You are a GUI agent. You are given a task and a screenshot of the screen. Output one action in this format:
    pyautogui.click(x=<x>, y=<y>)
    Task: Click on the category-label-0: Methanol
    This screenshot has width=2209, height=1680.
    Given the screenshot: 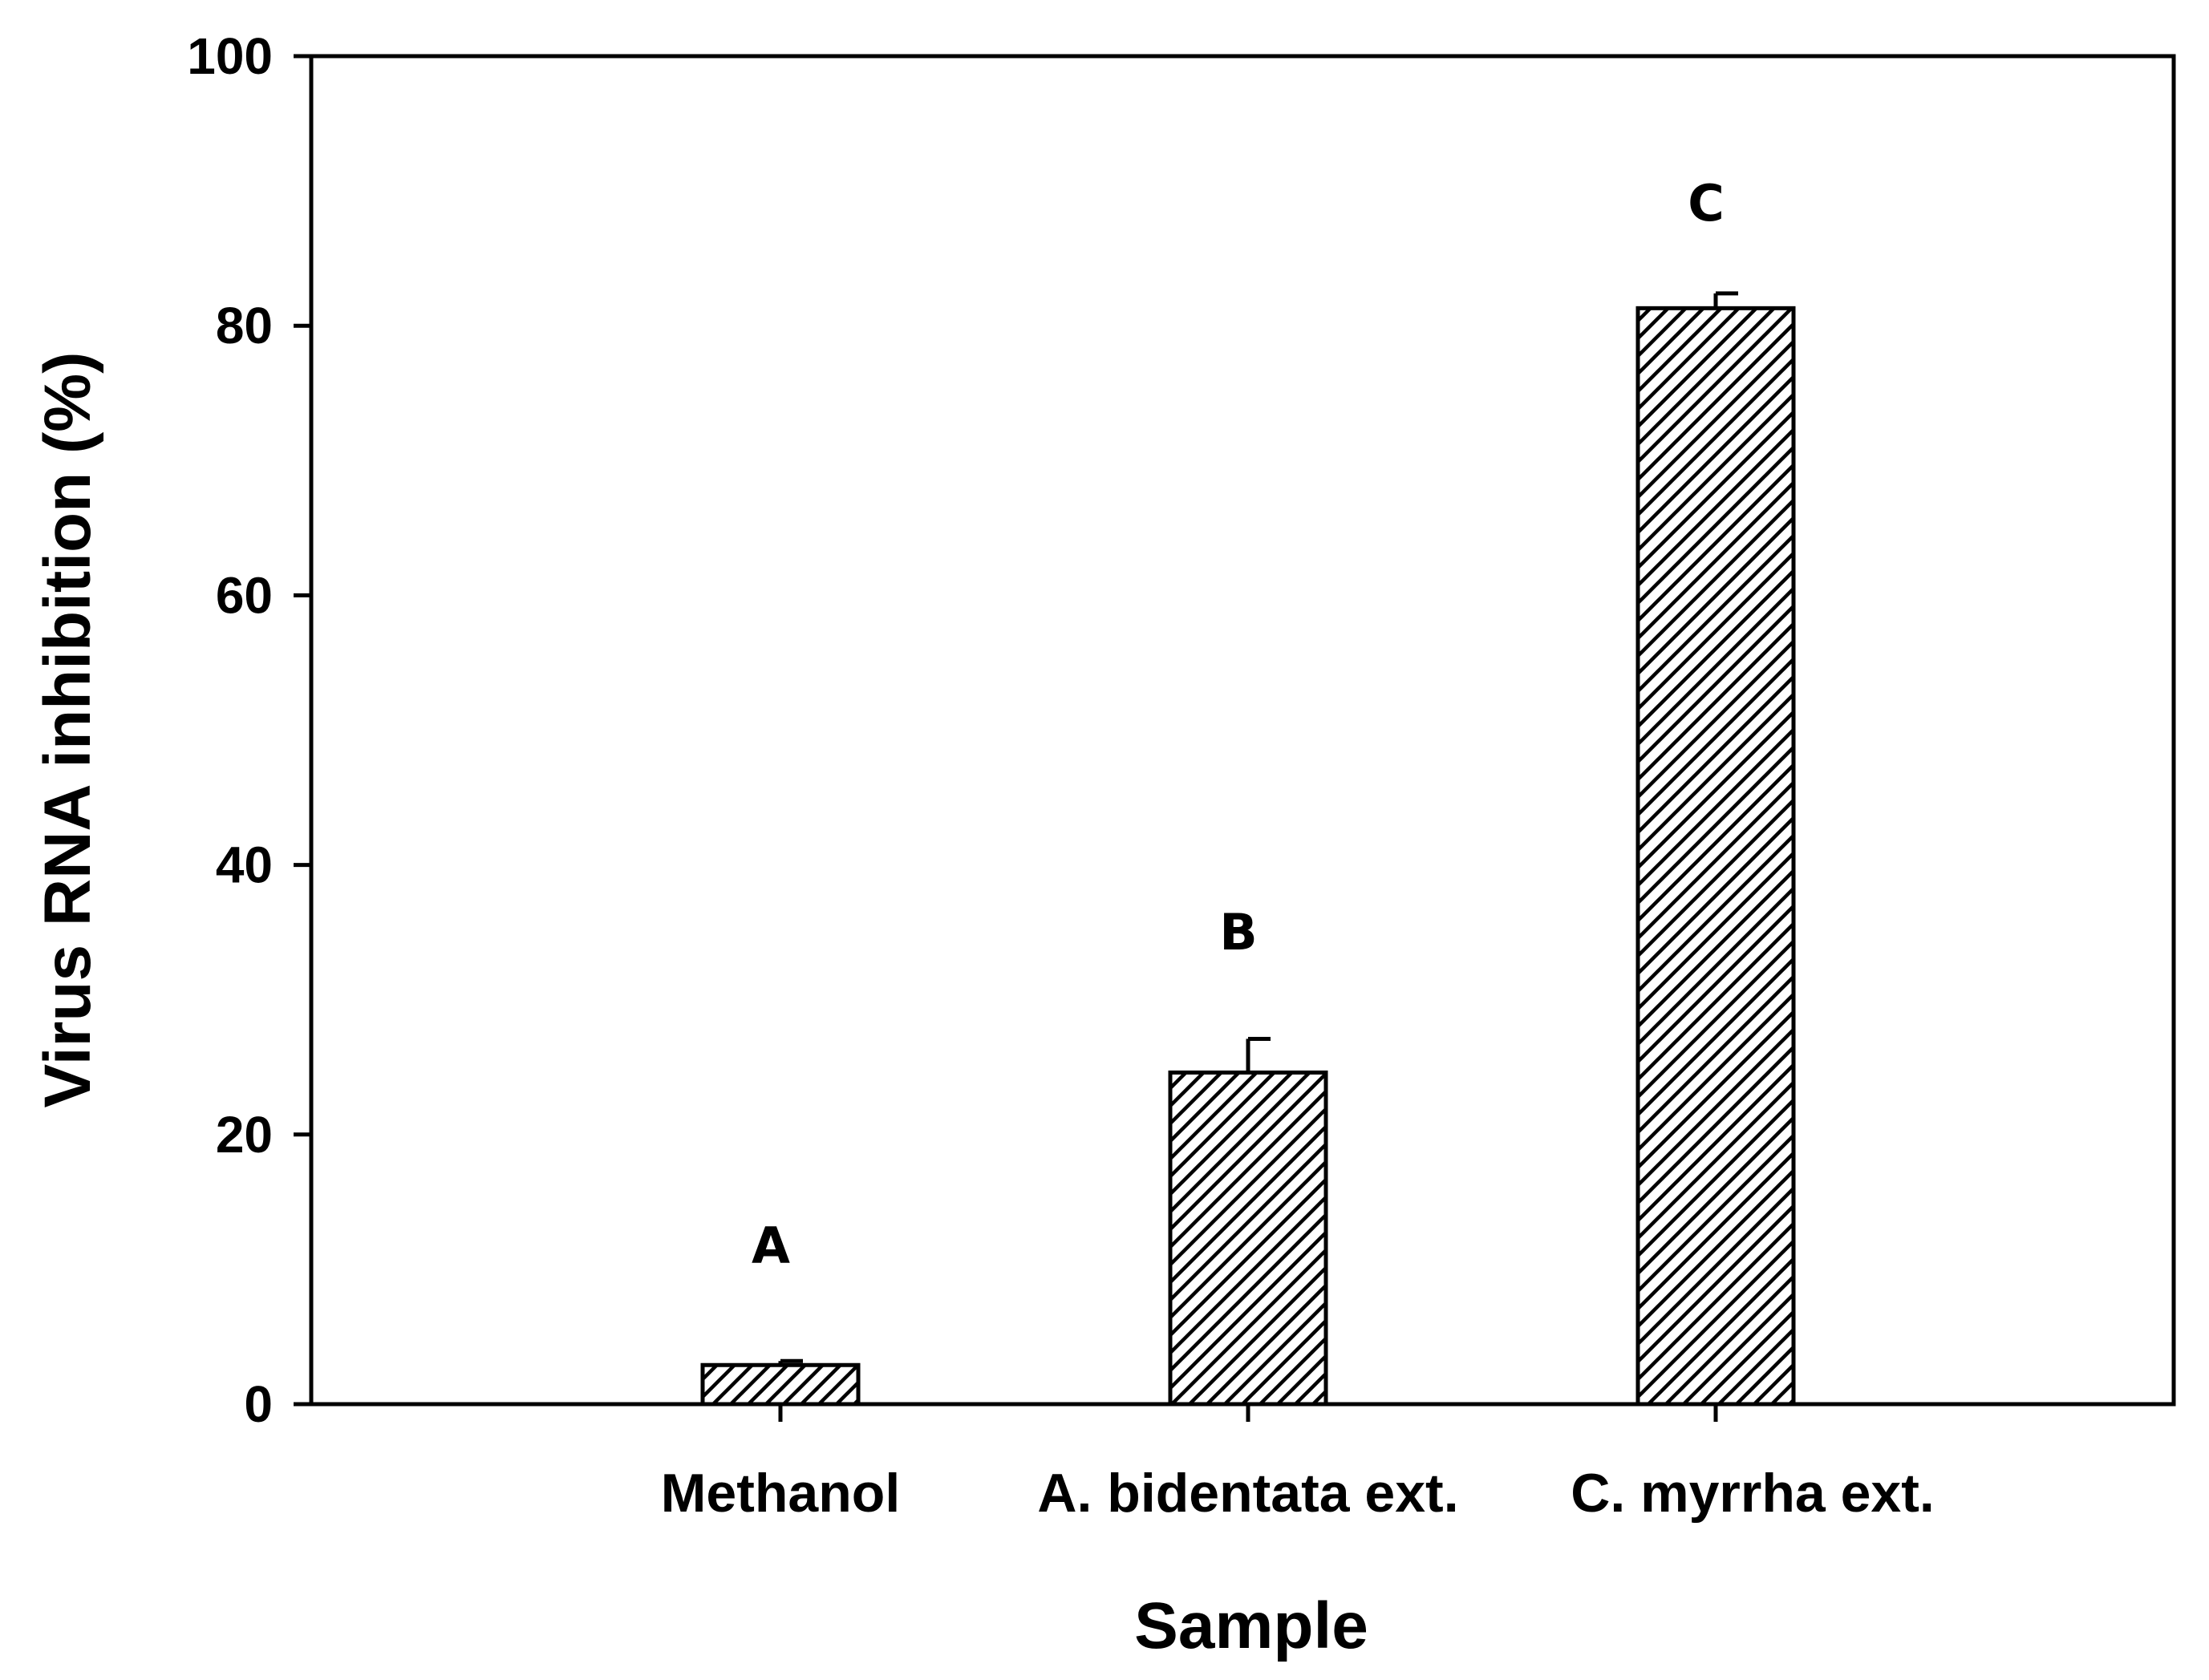 What is the action you would take?
    pyautogui.click(x=780, y=1493)
    